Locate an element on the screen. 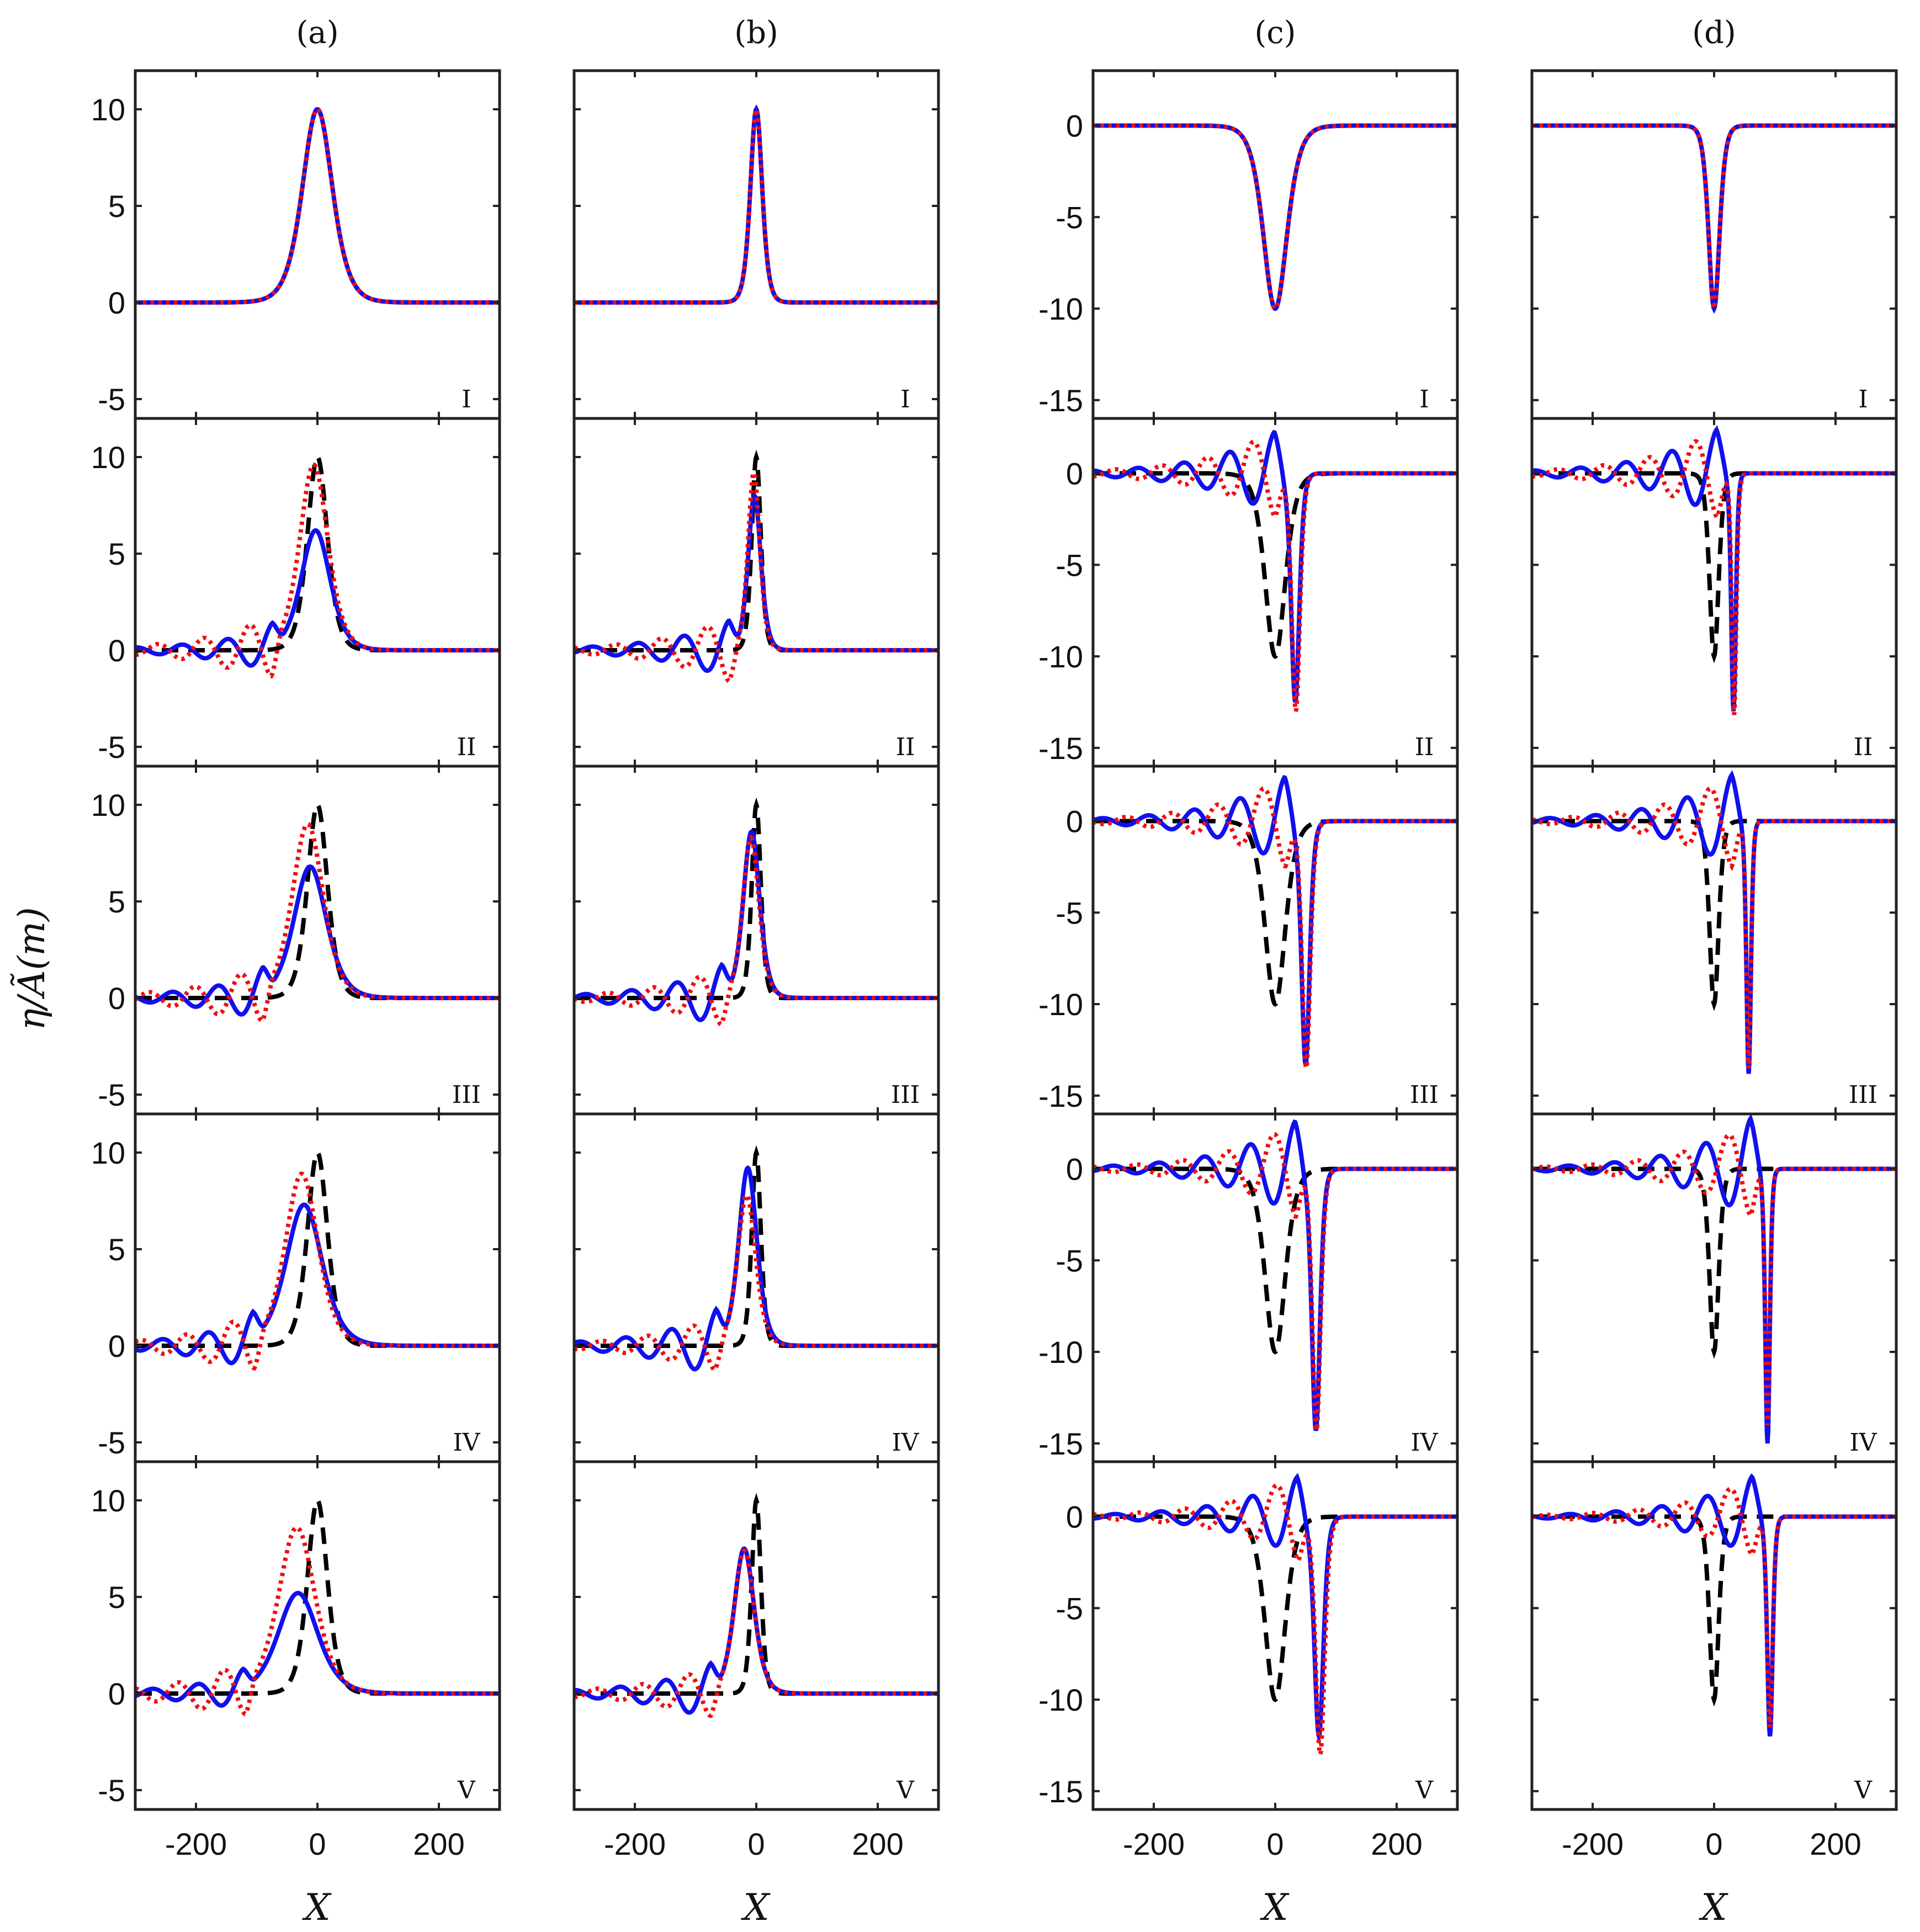 The height and width of the screenshot is (1932, 1920). panel-c-i: -15 -10 -5 0 I is located at coordinates (1248, 245).